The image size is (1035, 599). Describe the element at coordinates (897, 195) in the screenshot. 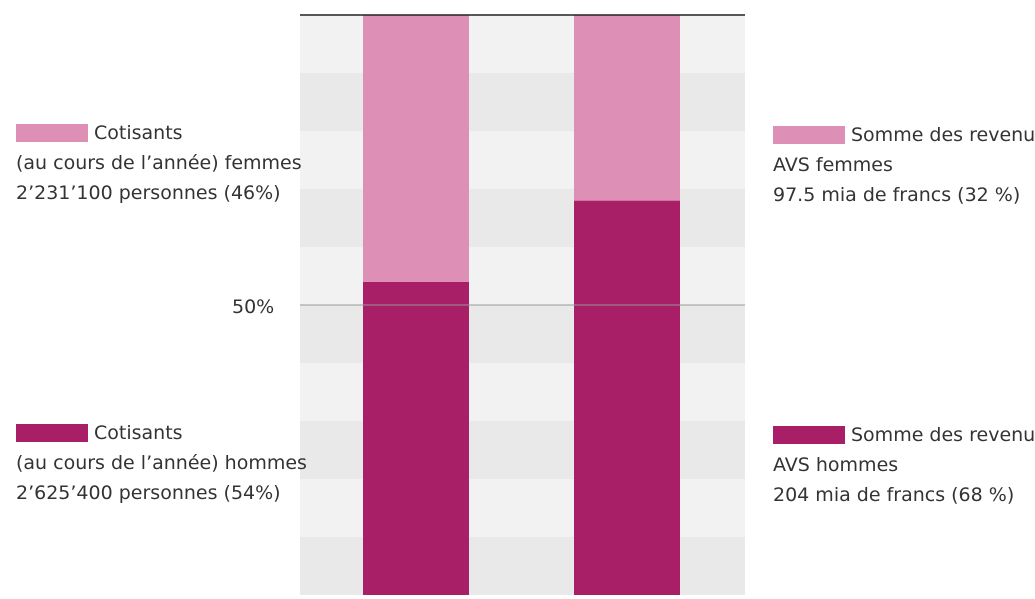

I see `legend-value: 97.5 mia de francs (32 %)` at that location.